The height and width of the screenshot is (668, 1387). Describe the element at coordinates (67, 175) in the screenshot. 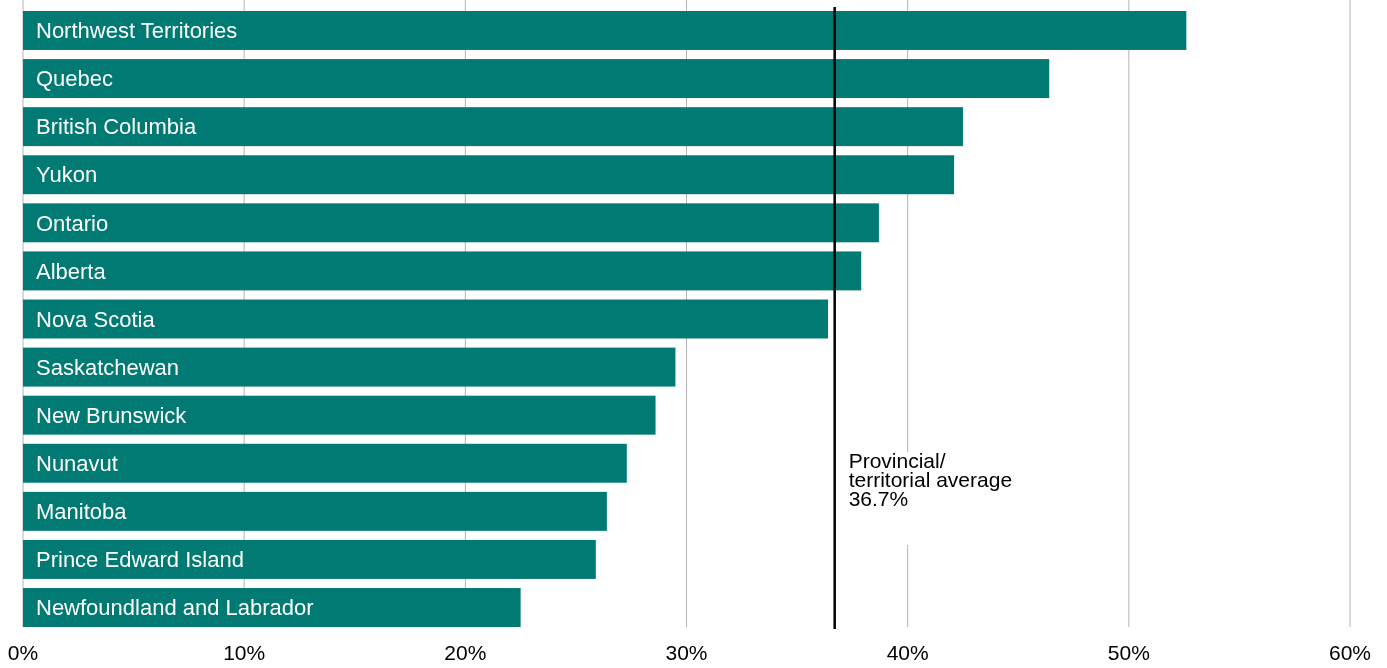

I see `y-tick-label: Yukon` at that location.